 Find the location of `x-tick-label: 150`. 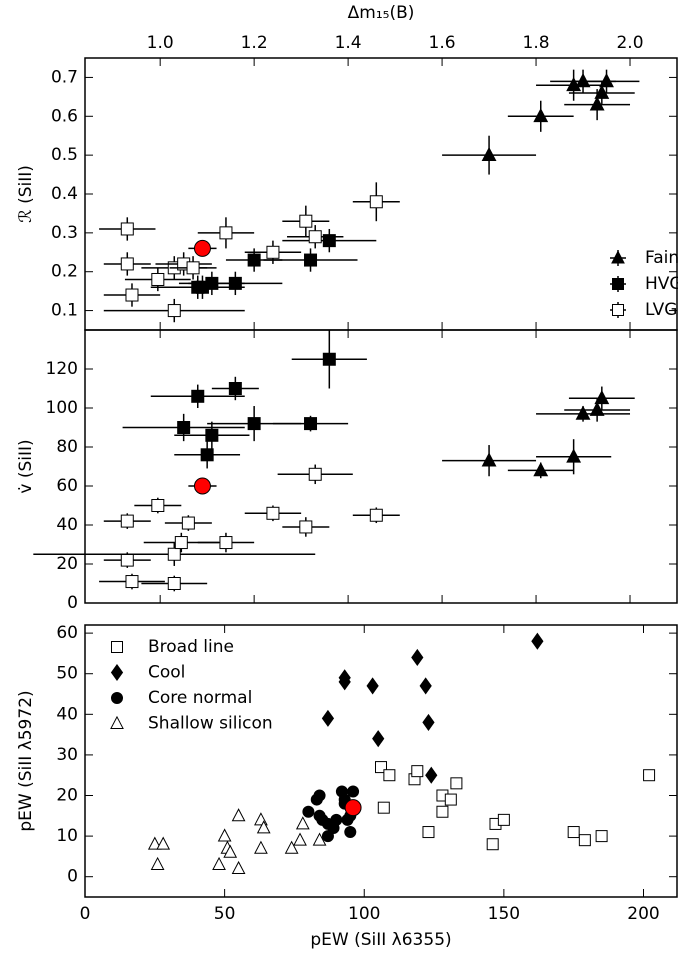

x-tick-label: 150 is located at coordinates (504, 914).